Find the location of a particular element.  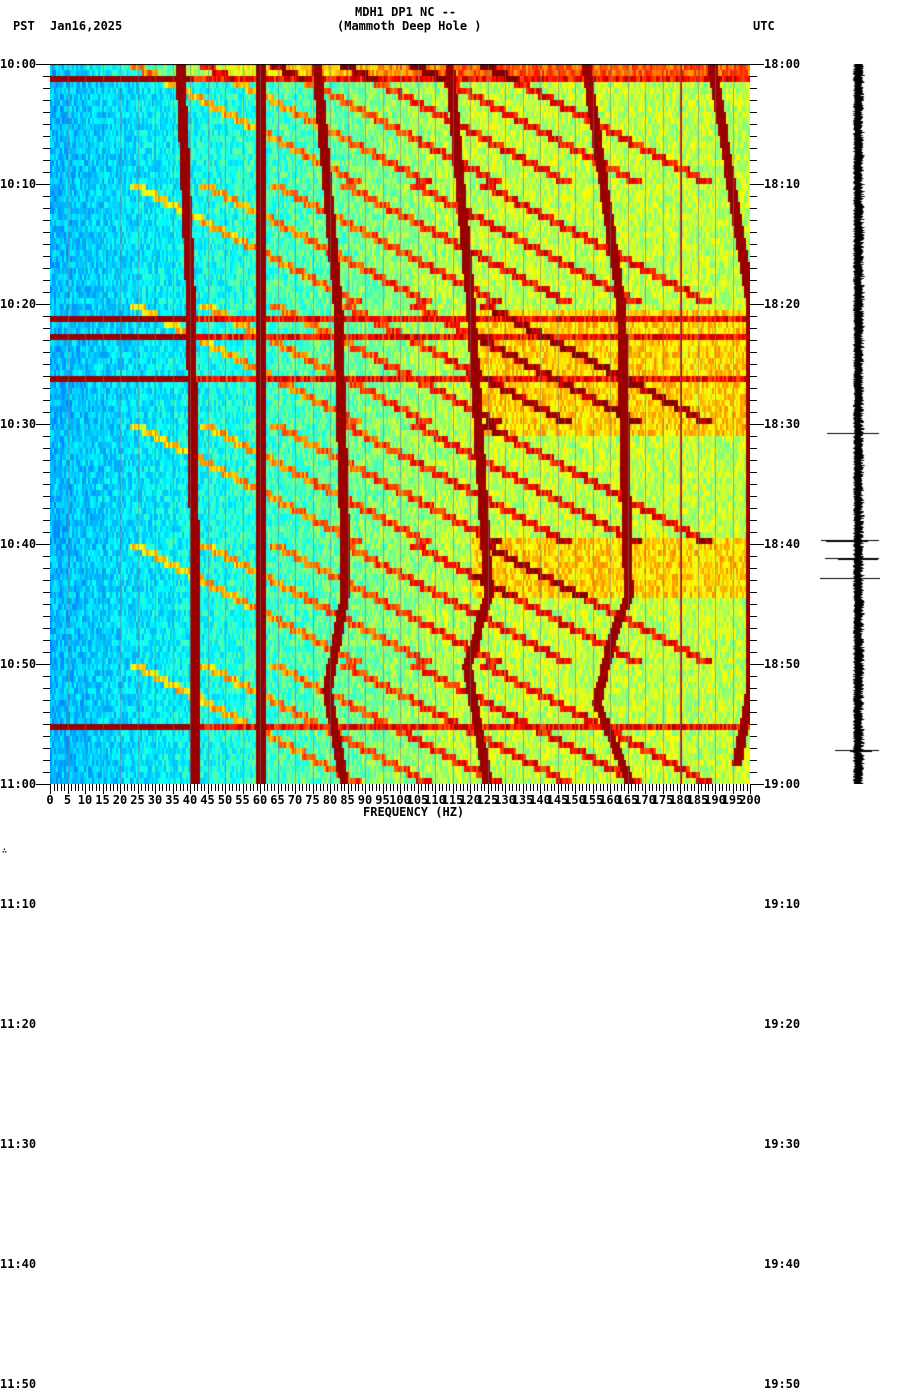

x-tick-label: 120 is located at coordinates (470, 800).